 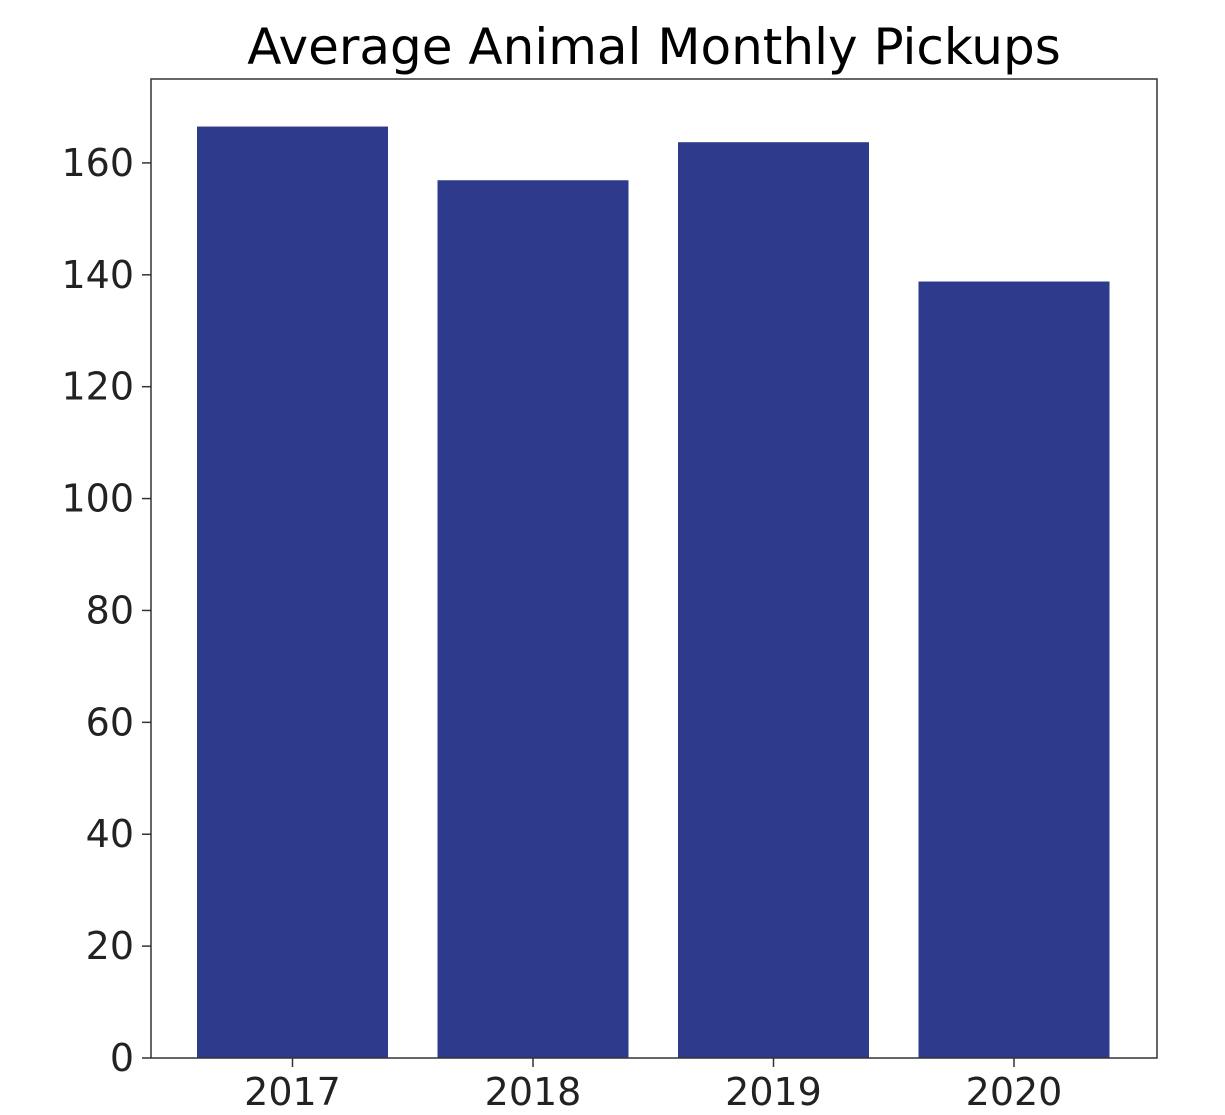 I want to click on x-tick-label: 2020, so click(x=1014, y=1092).